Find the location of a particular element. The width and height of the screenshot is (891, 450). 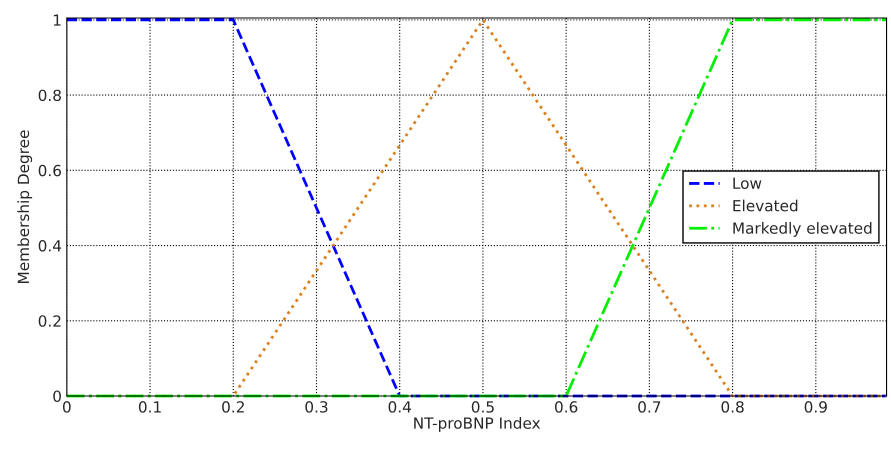

x-tick-label: 0.5 is located at coordinates (483, 407).